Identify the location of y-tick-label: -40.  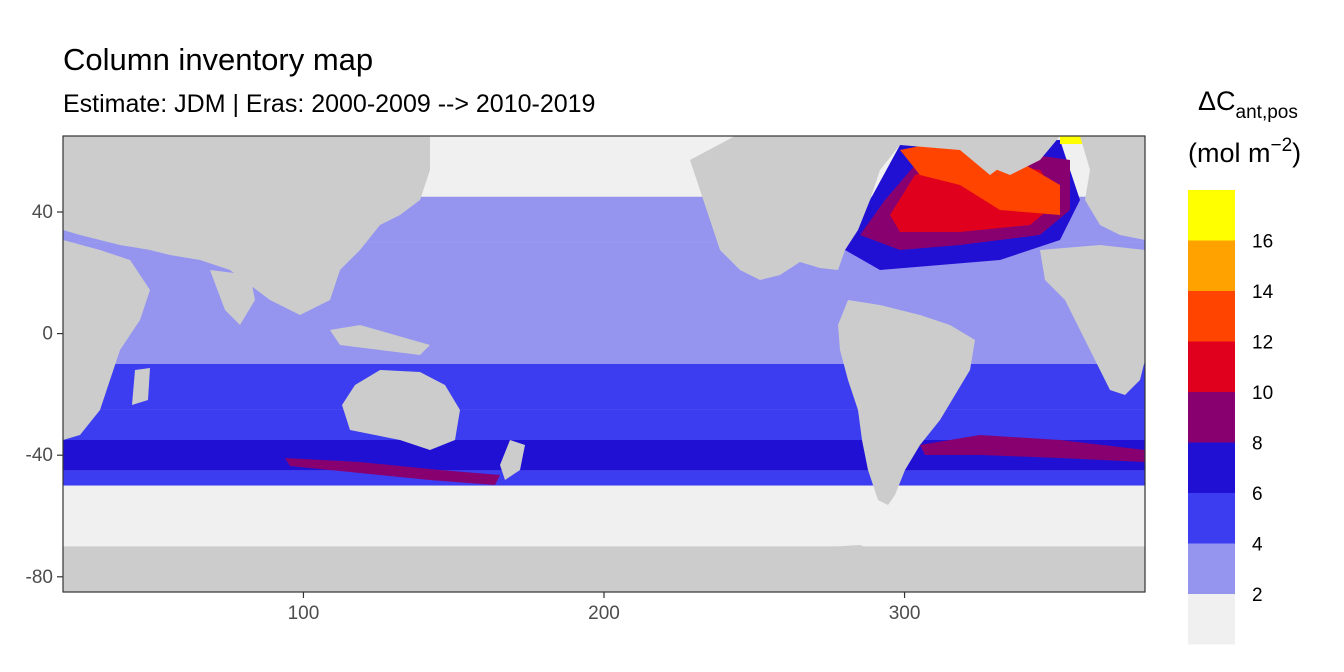
(39, 455).